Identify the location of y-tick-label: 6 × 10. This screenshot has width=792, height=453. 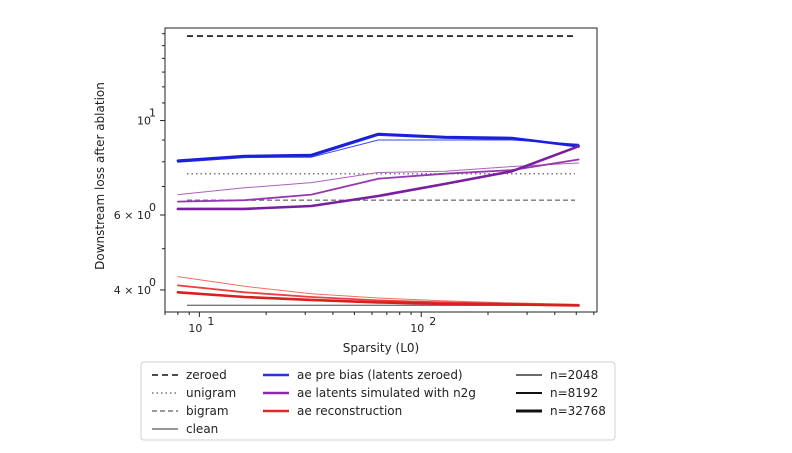
(132, 215).